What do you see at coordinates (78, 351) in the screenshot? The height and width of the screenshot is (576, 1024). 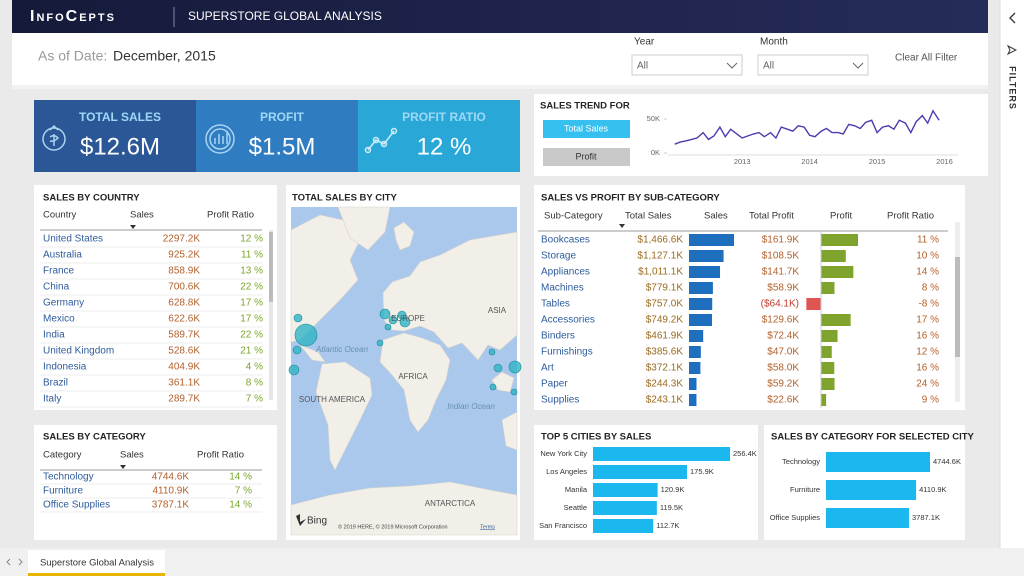 I see `row-name: United Kingdom` at bounding box center [78, 351].